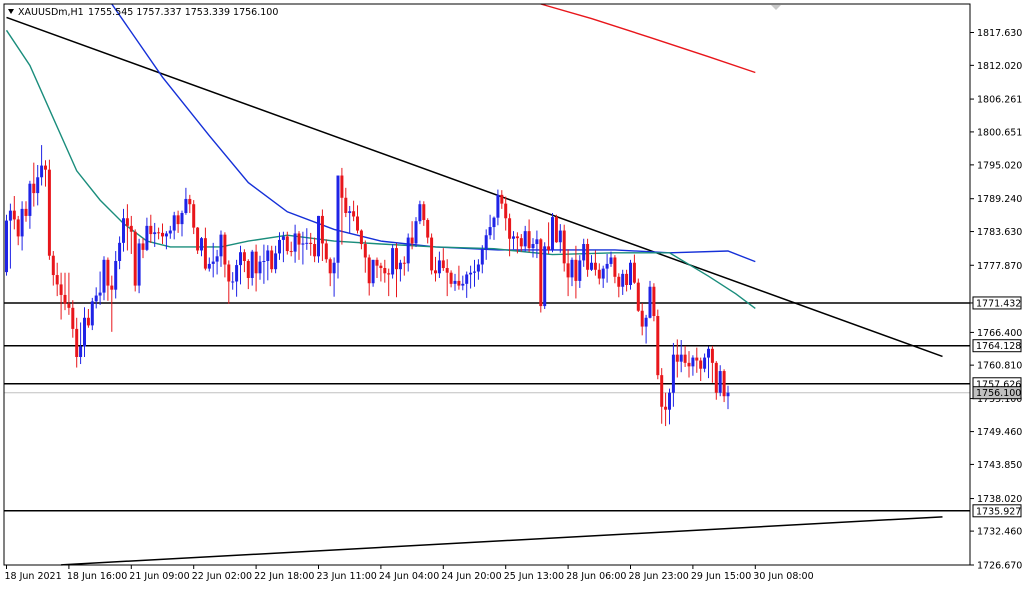 The height and width of the screenshot is (592, 1024). I want to click on x-tick-label: 28 Jun 23:00, so click(659, 576).